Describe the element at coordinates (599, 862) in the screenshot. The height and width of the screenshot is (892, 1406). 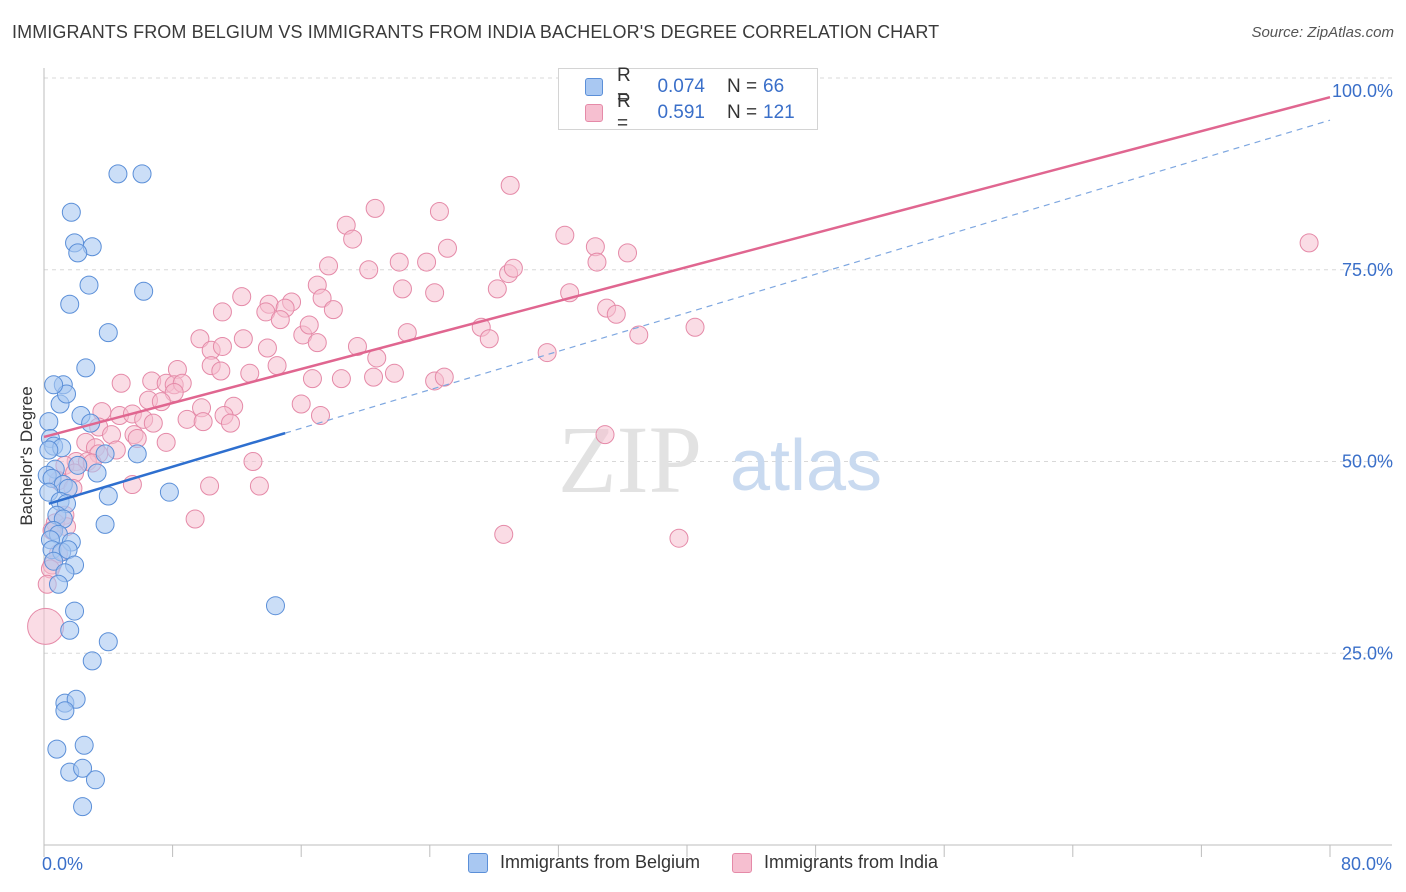
I see `legend-label-belgium: Immigrants from Belgium` at that location.